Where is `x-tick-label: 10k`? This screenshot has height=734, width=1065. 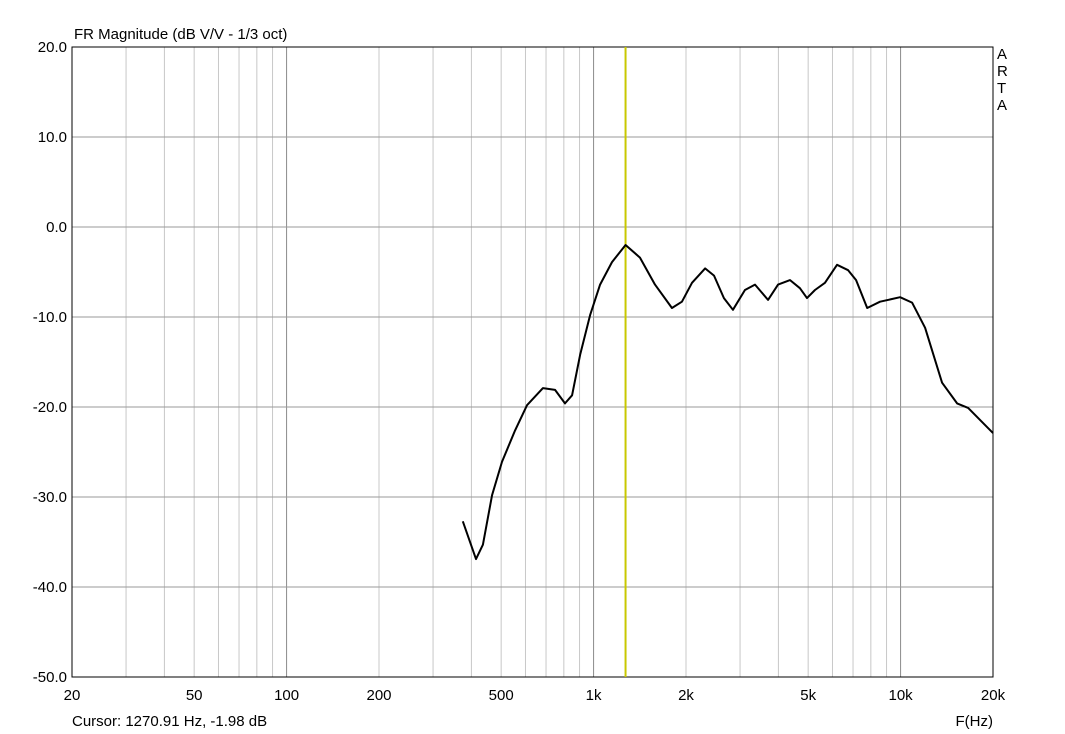
x-tick-label: 10k is located at coordinates (900, 695).